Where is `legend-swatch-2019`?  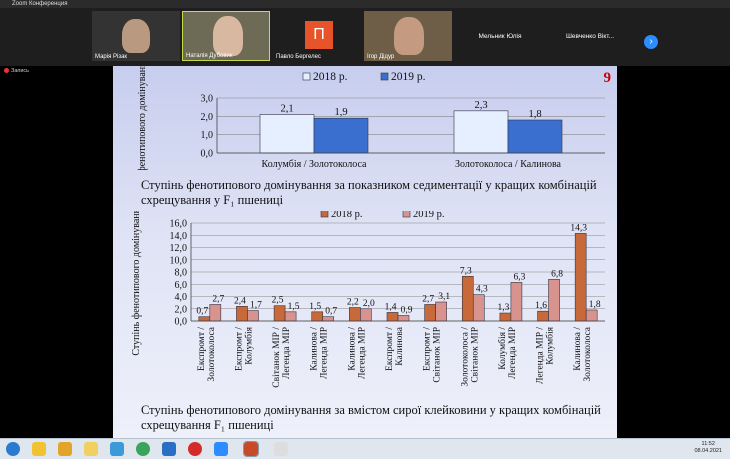
legend-swatch-2019 is located at coordinates (384, 76).